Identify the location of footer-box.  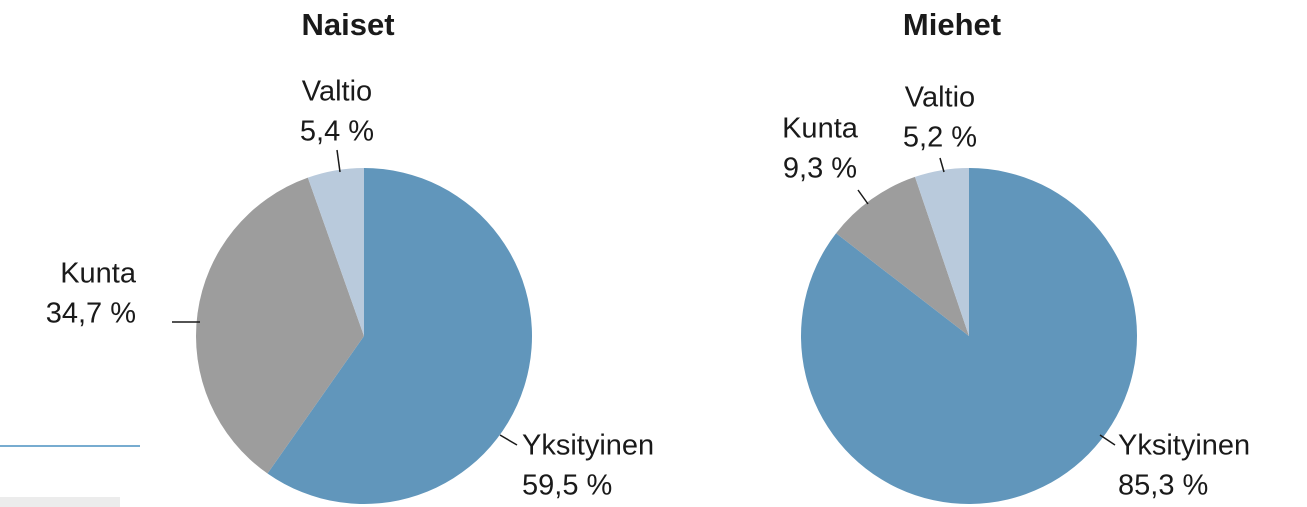
(60, 502).